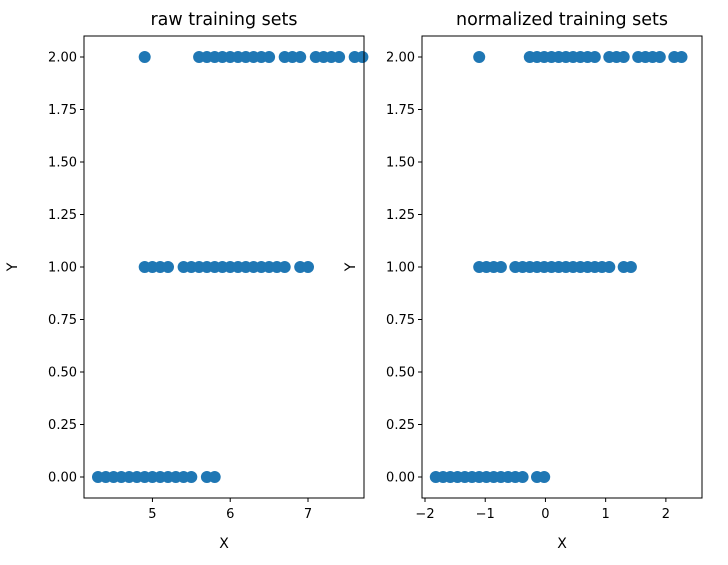 This screenshot has height=565, width=728. Describe the element at coordinates (562, 20) in the screenshot. I see `chart-title: normalized training sets` at that location.